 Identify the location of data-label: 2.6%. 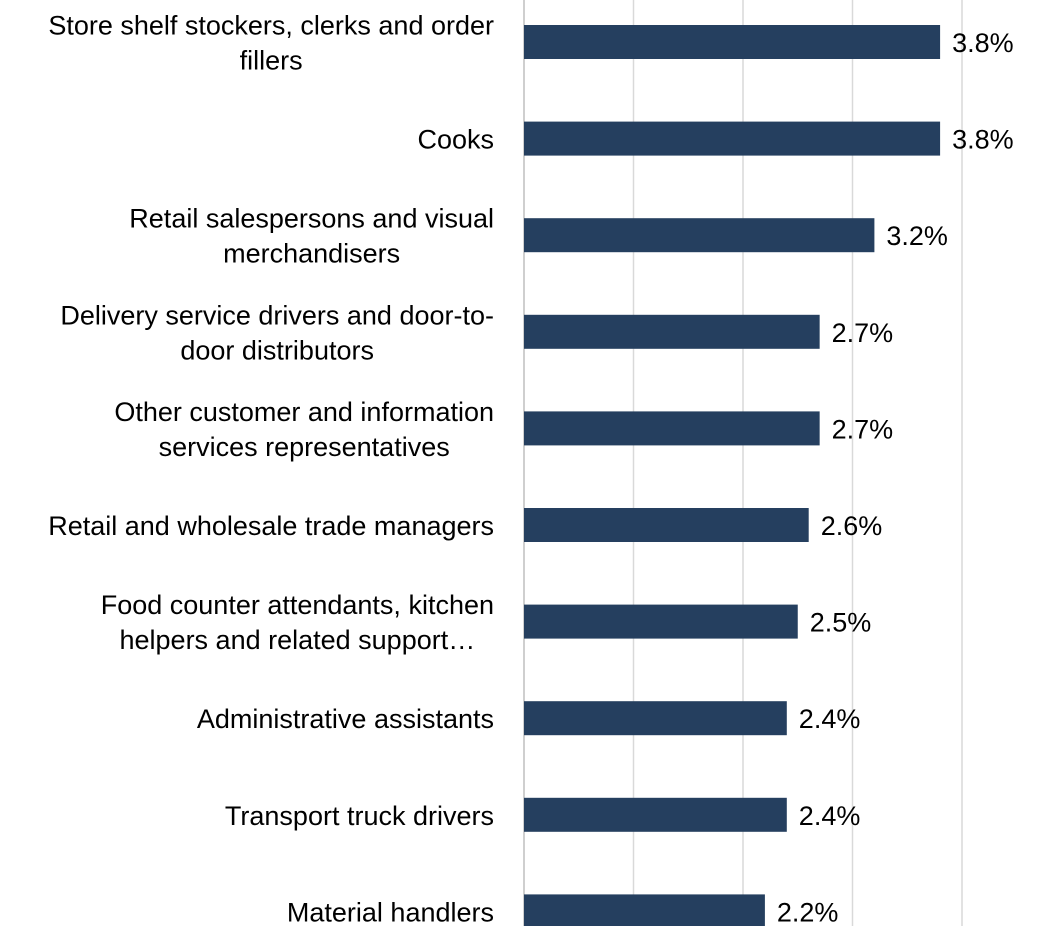
(852, 526).